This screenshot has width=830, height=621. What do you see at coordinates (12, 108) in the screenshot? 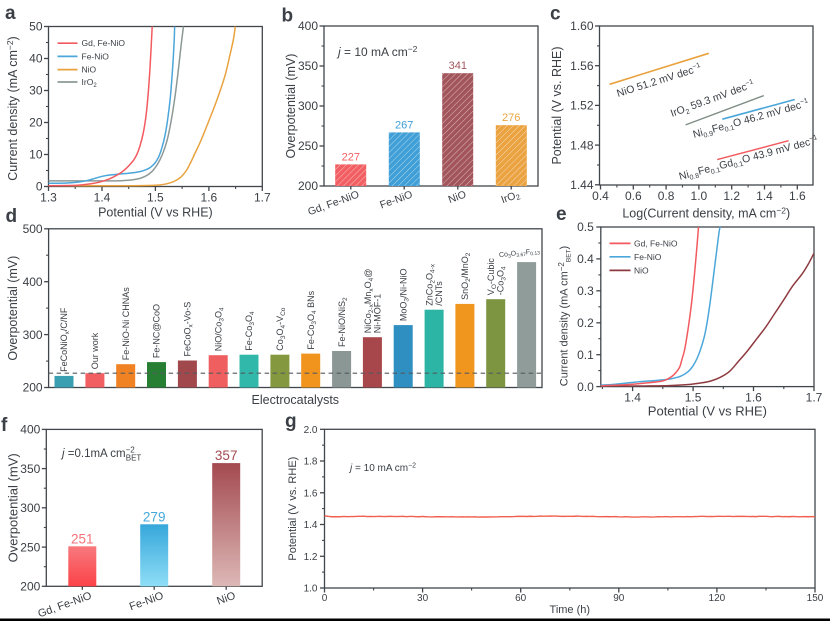
I see `svg-text: Current density (mA cm−2)` at bounding box center [12, 108].